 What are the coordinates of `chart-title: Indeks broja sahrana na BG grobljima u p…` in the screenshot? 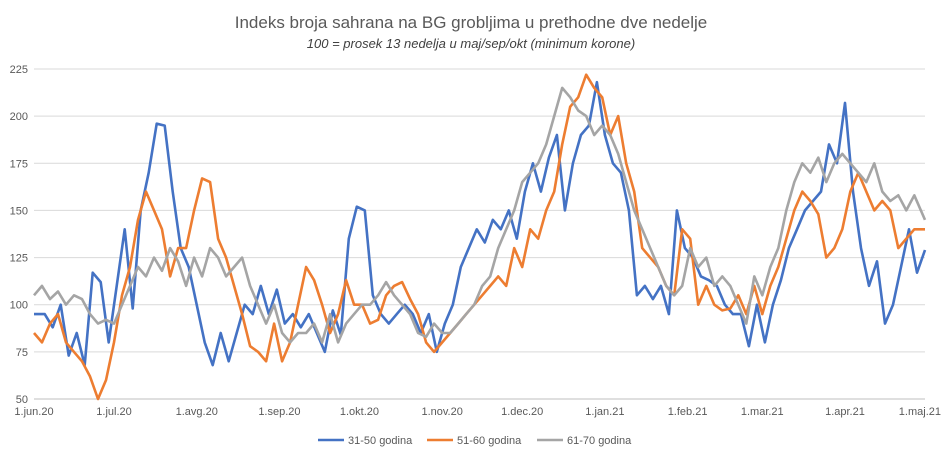 It's located at (471, 22).